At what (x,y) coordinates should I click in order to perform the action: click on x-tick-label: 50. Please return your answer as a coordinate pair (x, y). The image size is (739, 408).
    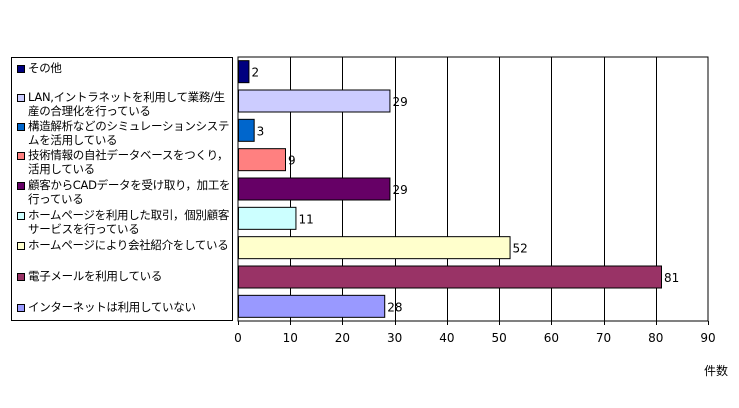
    Looking at the image, I should click on (498, 338).